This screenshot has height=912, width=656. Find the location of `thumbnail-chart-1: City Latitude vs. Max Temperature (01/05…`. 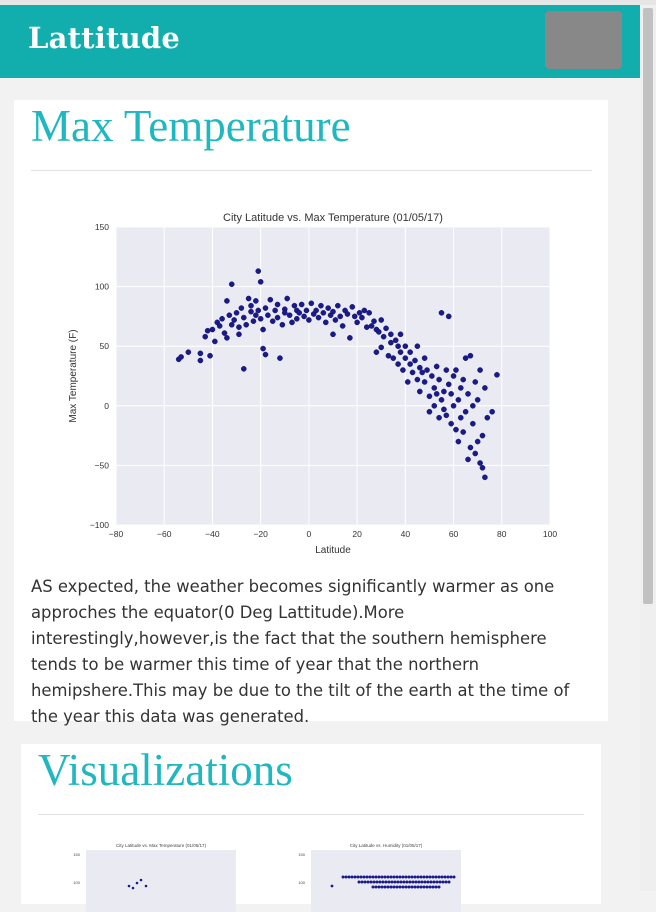

thumbnail-chart-1: City Latitude vs. Max Temperature (01/05… is located at coordinates (154, 877).